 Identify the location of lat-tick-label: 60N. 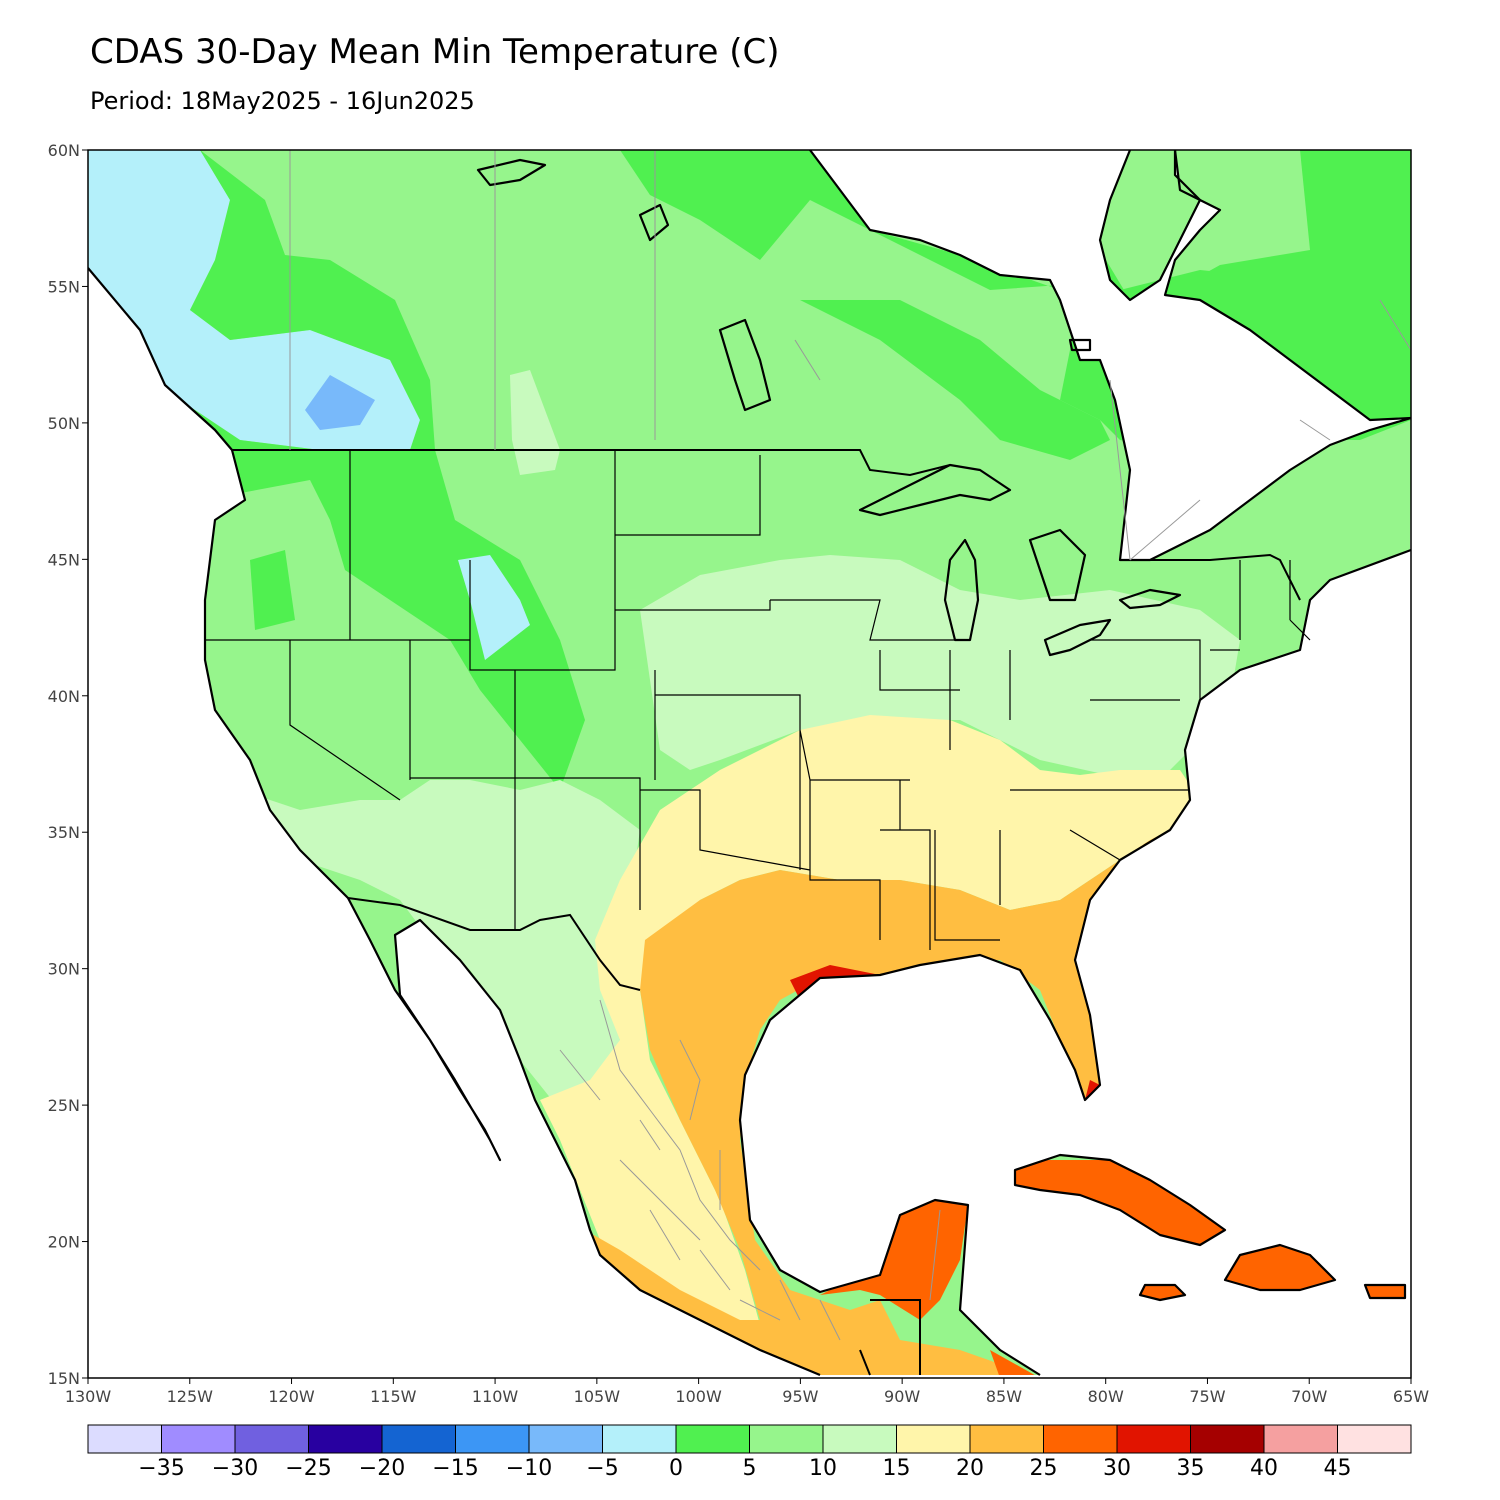
(64, 150).